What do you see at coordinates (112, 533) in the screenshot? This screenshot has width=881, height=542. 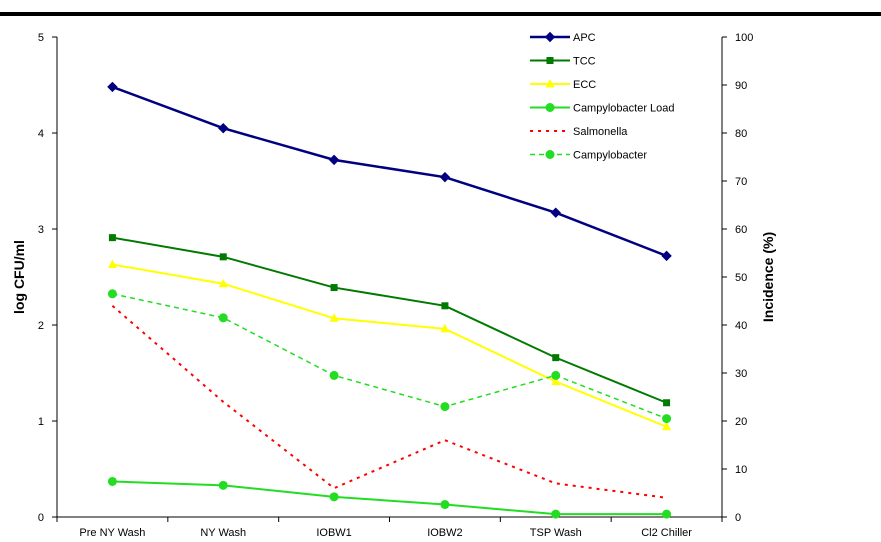 I see `x-tick-label: Pre NY Wash` at bounding box center [112, 533].